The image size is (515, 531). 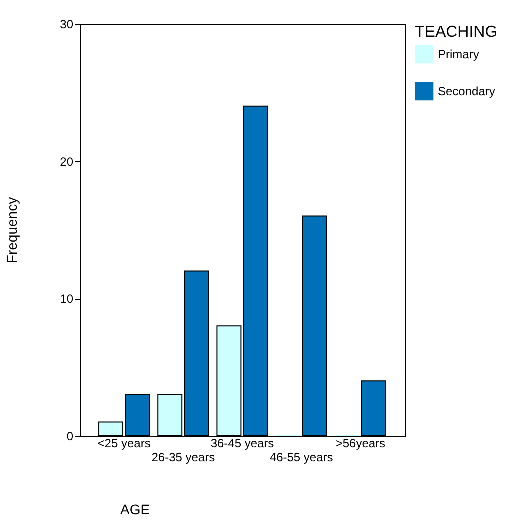 I want to click on y-tick-label: 30, so click(x=67, y=25).